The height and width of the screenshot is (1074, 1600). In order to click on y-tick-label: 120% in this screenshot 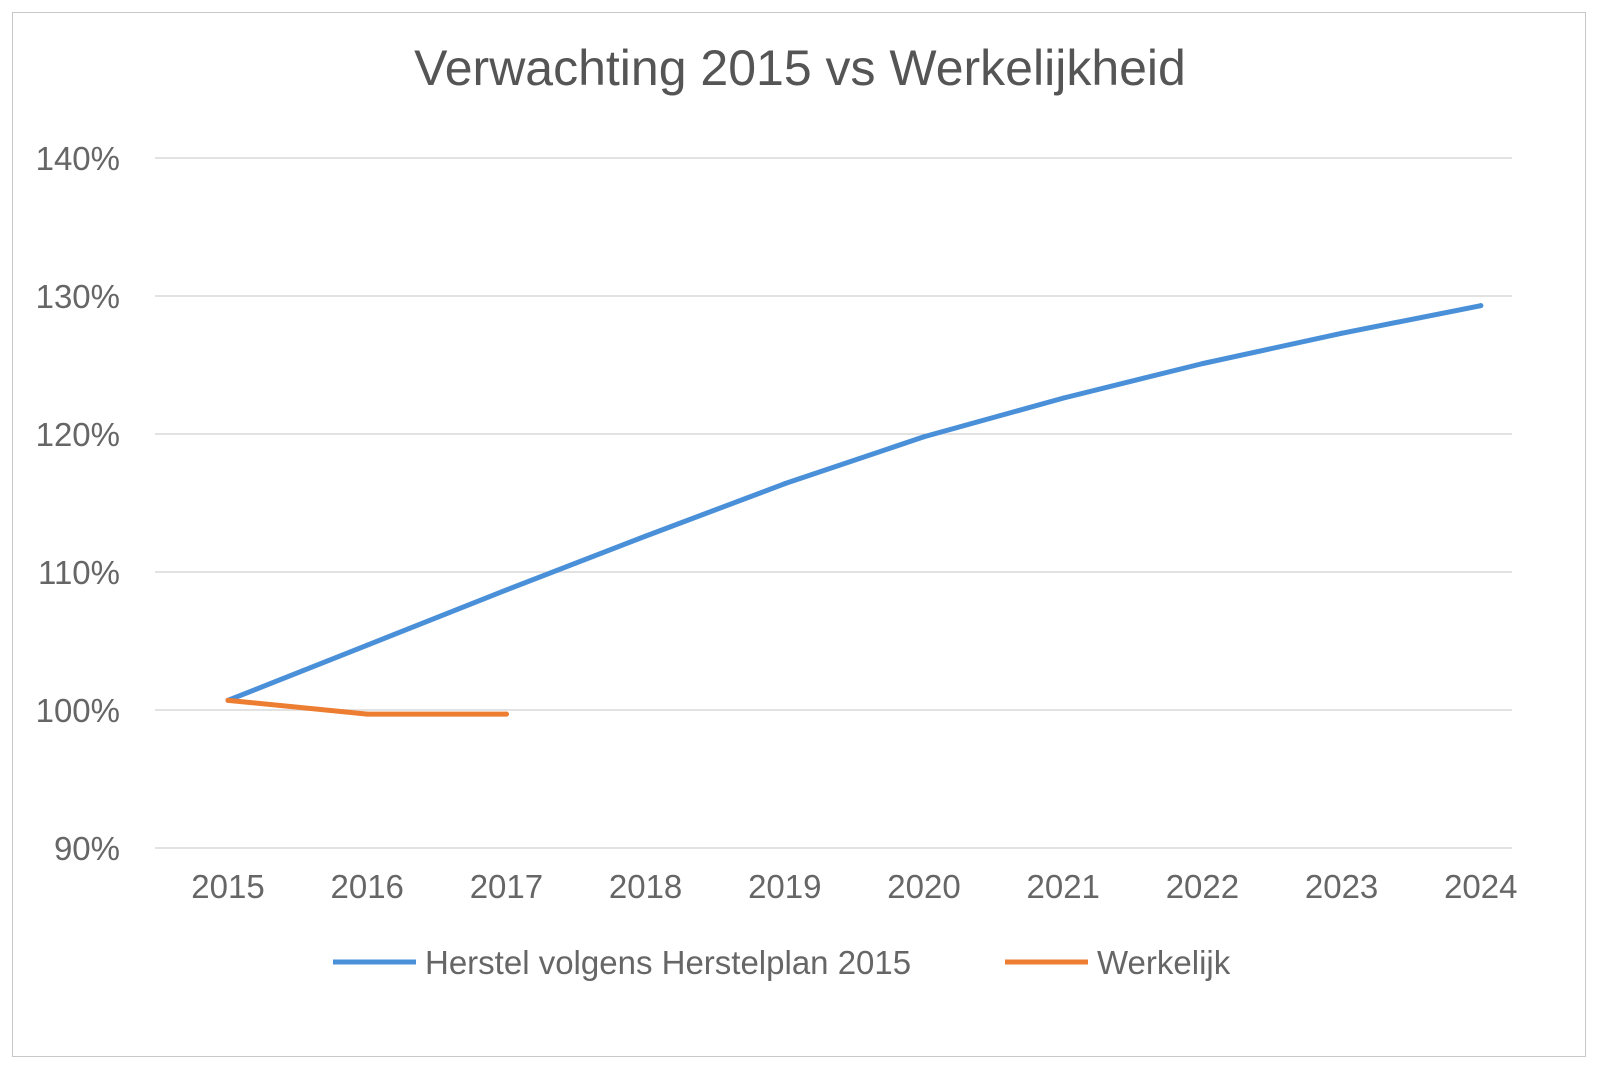, I will do `click(78, 434)`.